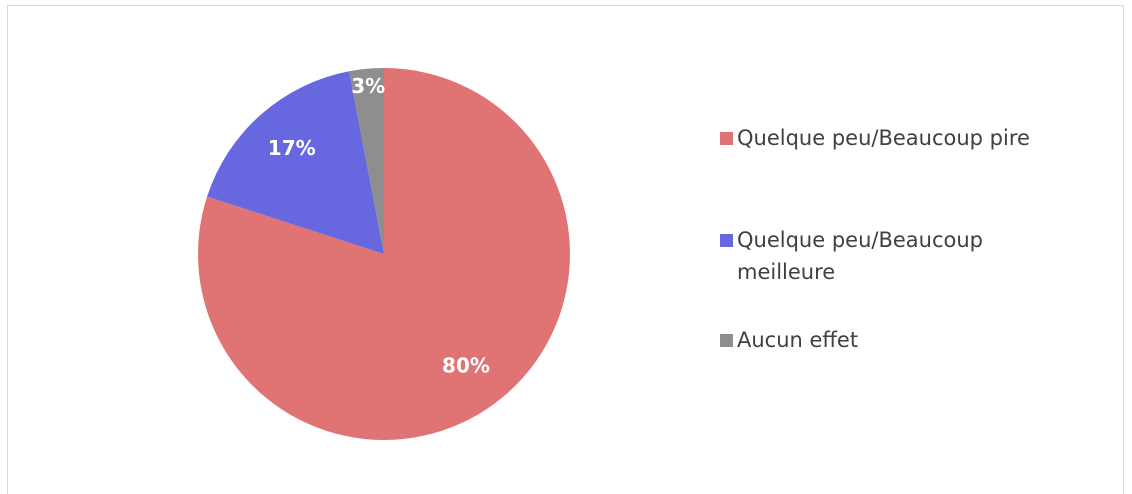  I want to click on data-label: 3%, so click(368, 86).